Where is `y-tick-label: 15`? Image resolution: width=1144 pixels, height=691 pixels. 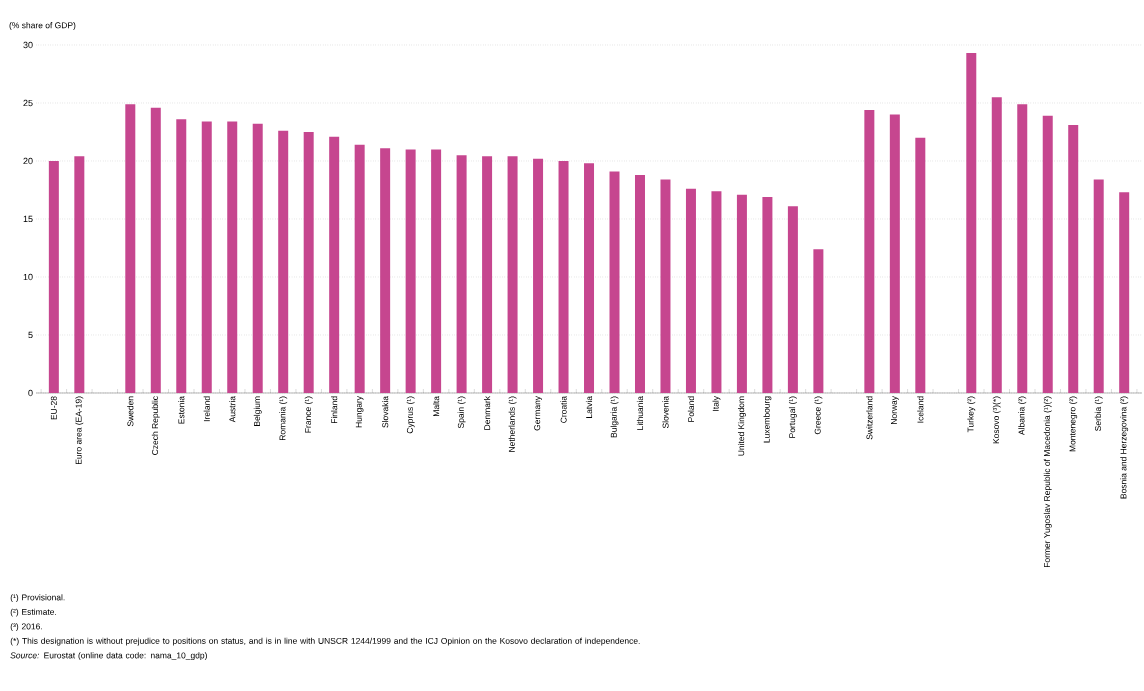 y-tick-label: 15 is located at coordinates (28, 219).